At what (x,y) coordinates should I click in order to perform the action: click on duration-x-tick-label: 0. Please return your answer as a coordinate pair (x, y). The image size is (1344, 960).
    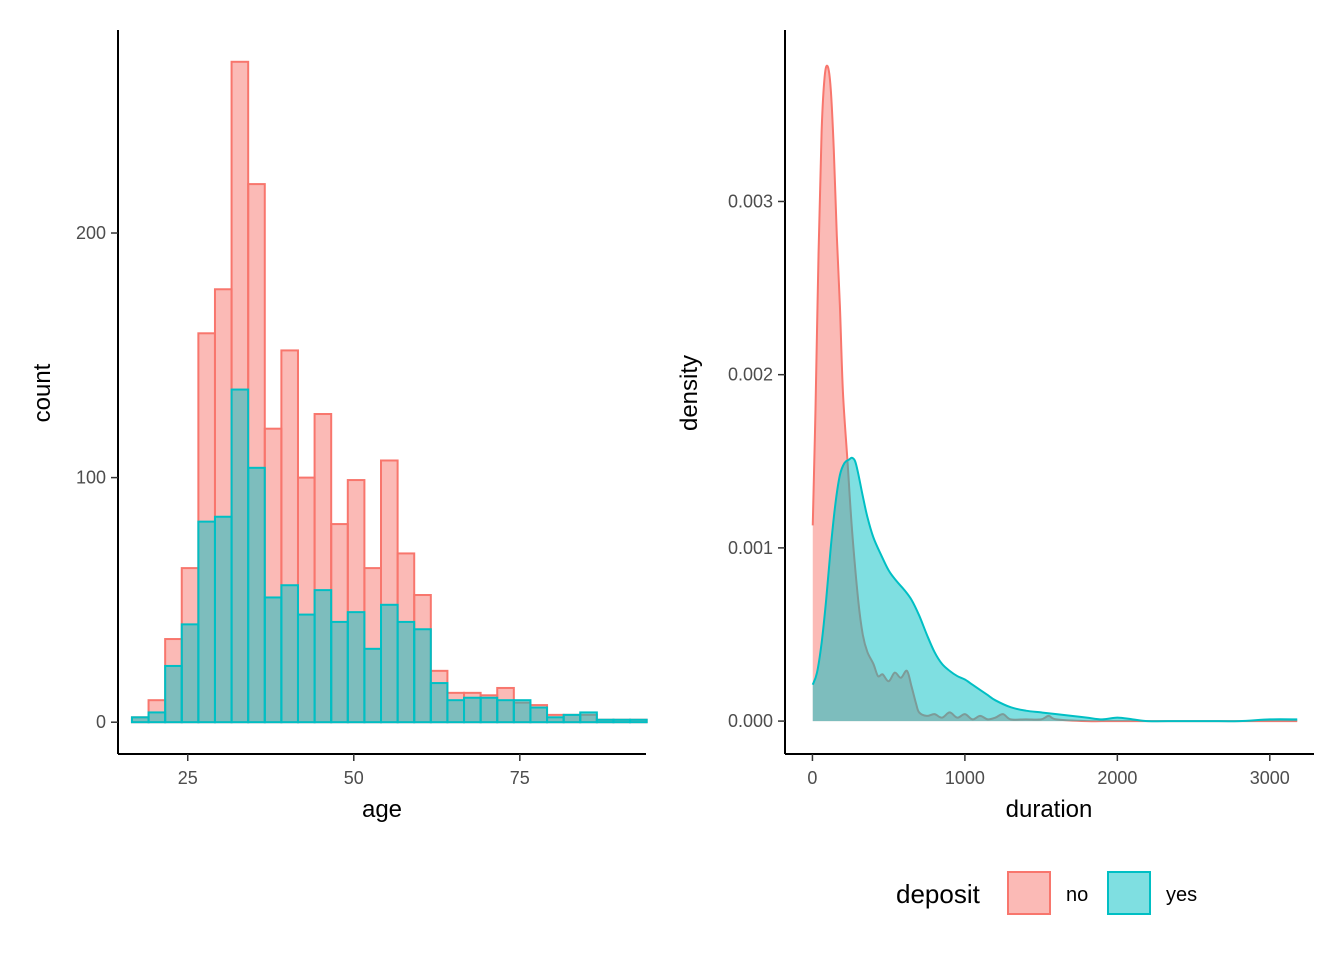
    Looking at the image, I should click on (812, 778).